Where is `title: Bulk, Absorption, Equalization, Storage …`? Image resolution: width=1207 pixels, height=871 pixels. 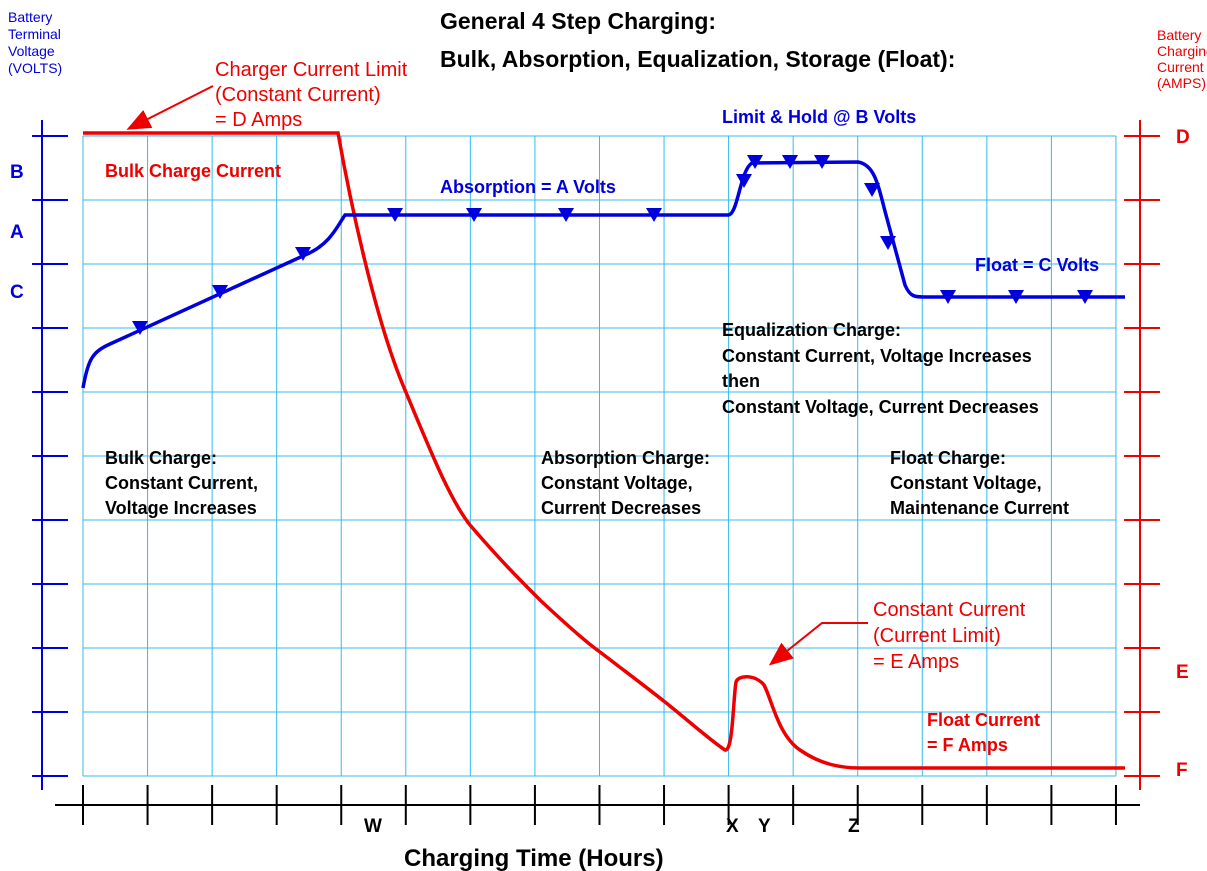
title: Bulk, Absorption, Equalization, Storage … is located at coordinates (697, 59).